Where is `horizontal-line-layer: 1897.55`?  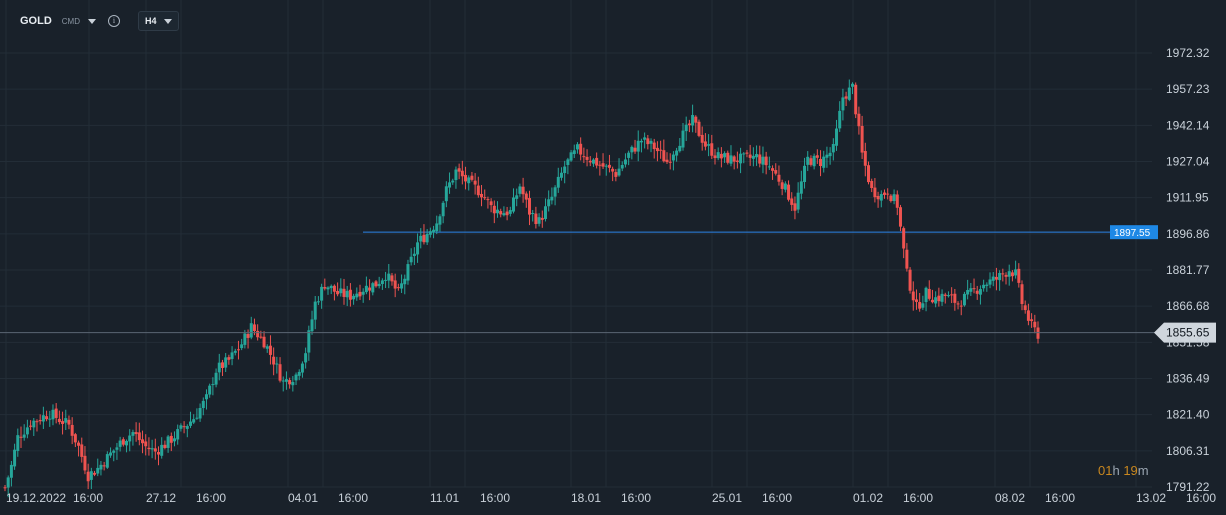 horizontal-line-layer: 1897.55 is located at coordinates (760, 232).